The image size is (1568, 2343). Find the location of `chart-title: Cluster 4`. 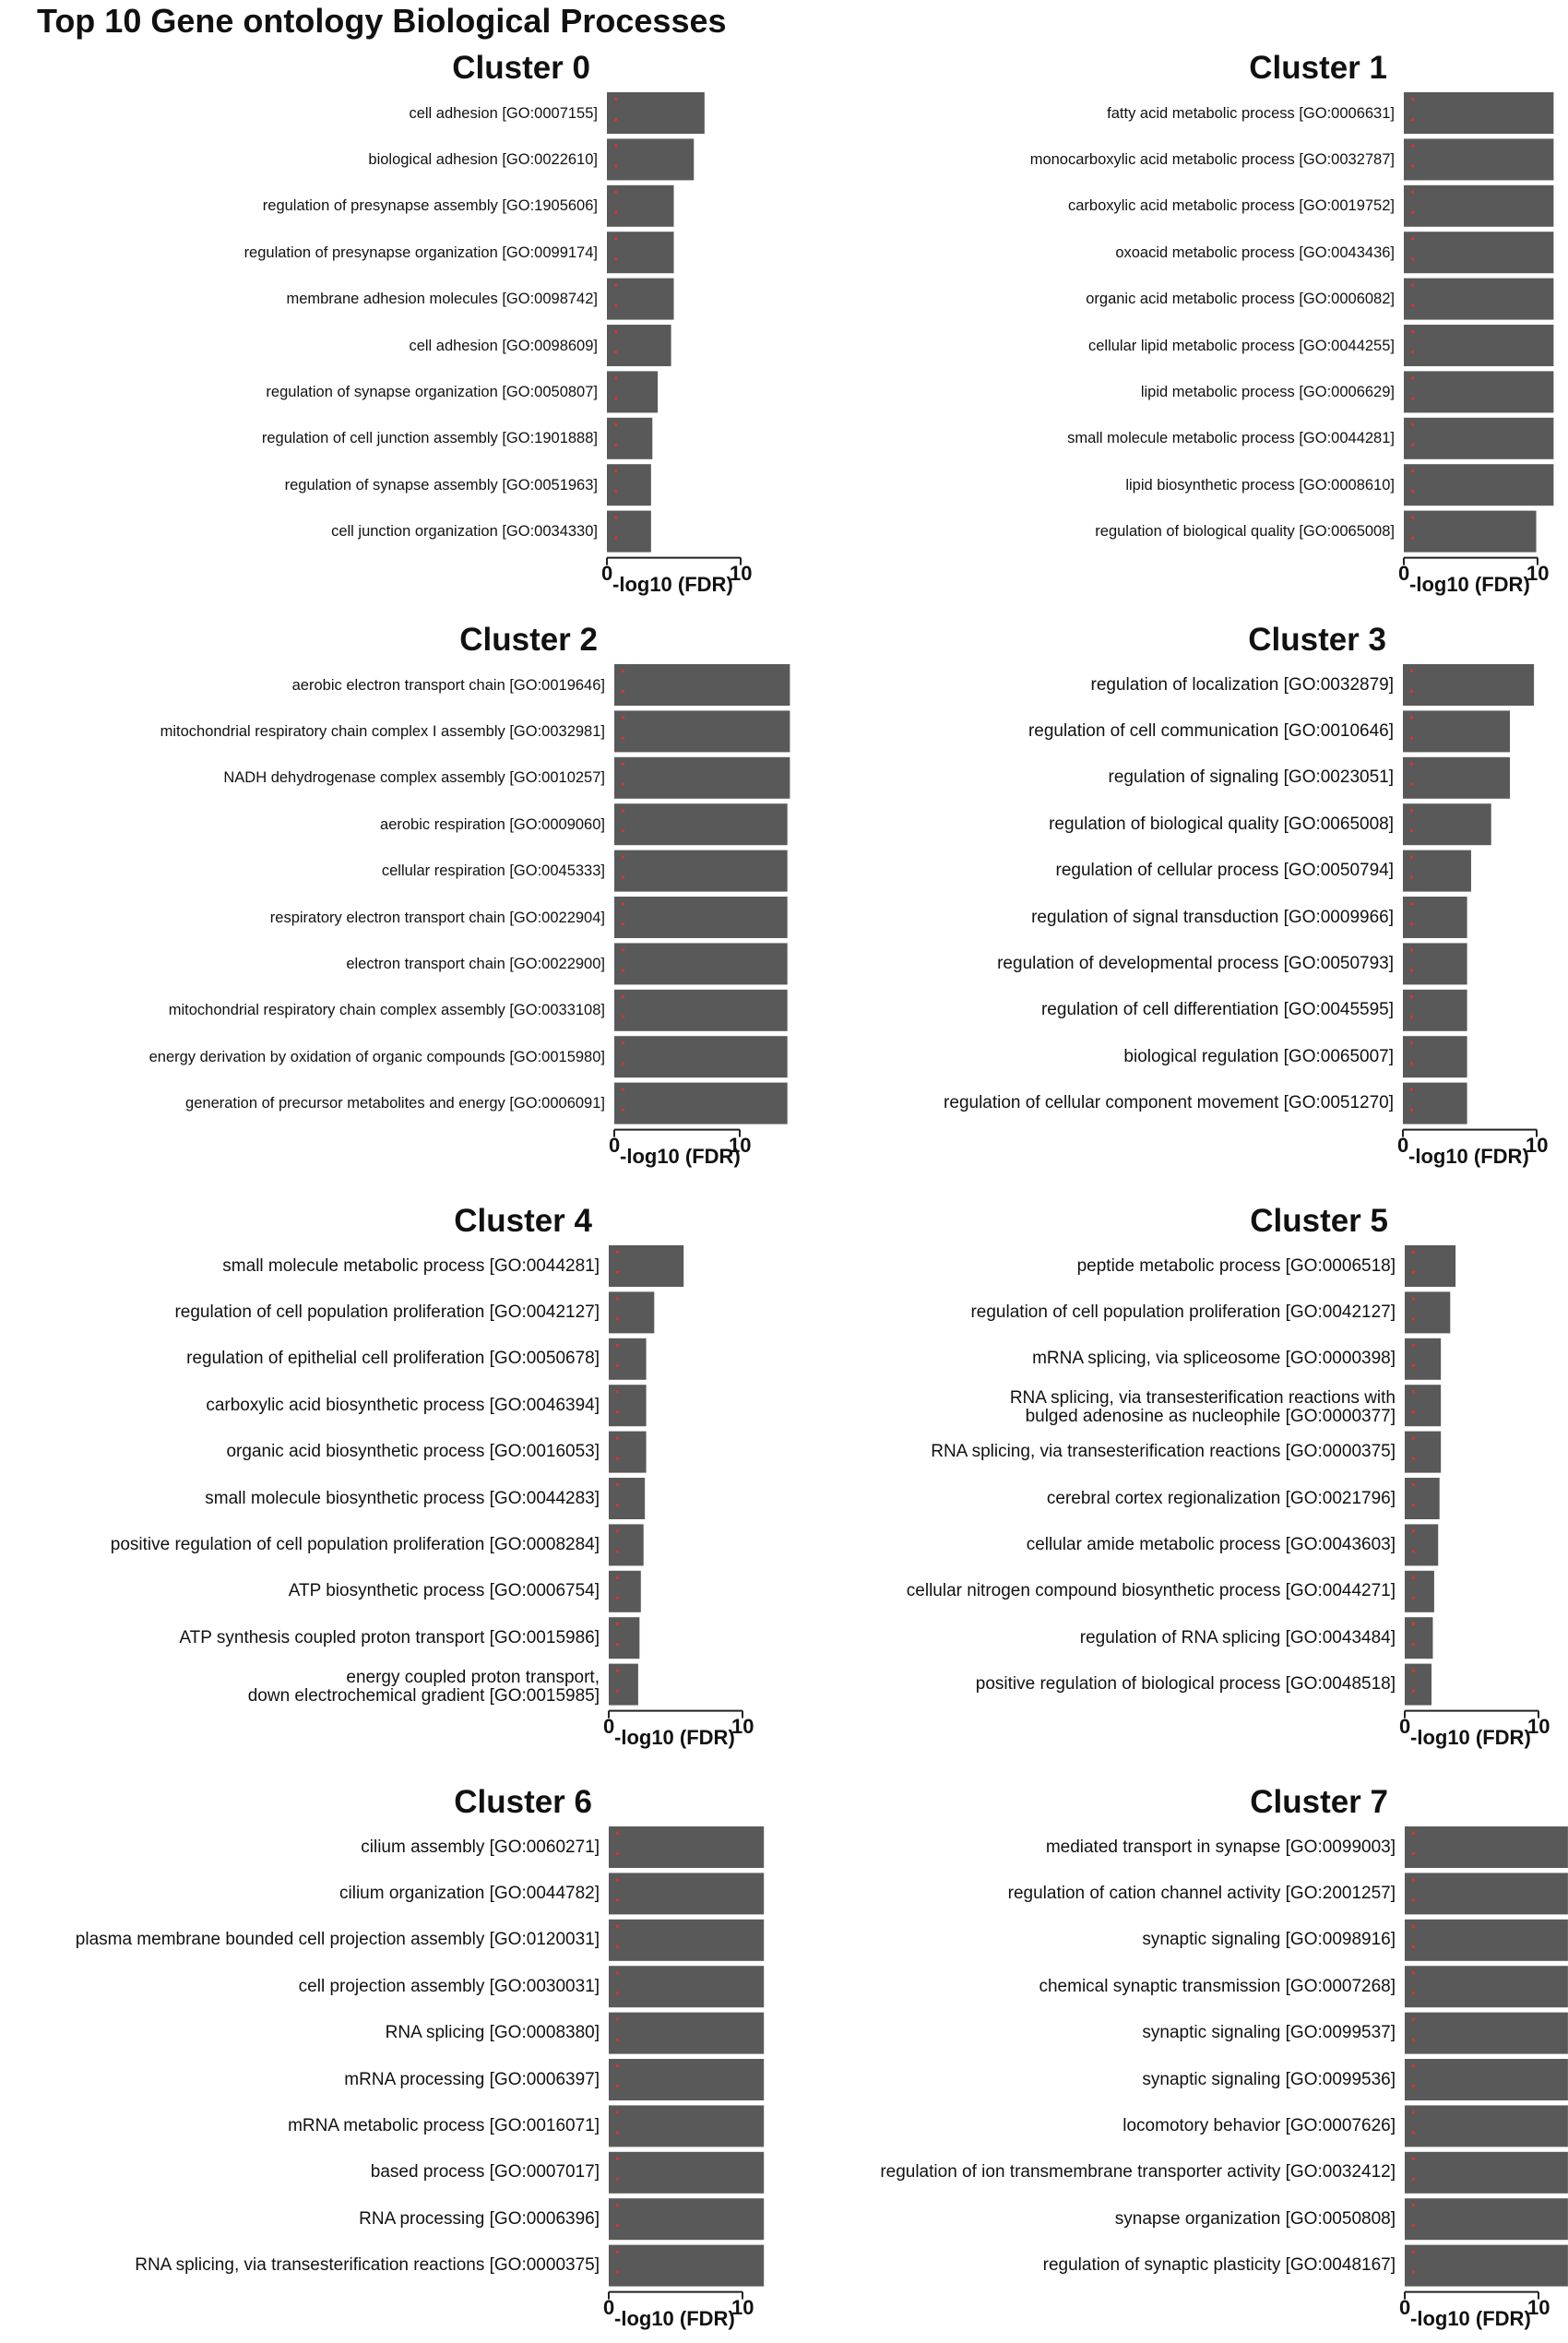

chart-title: Cluster 4 is located at coordinates (523, 1221).